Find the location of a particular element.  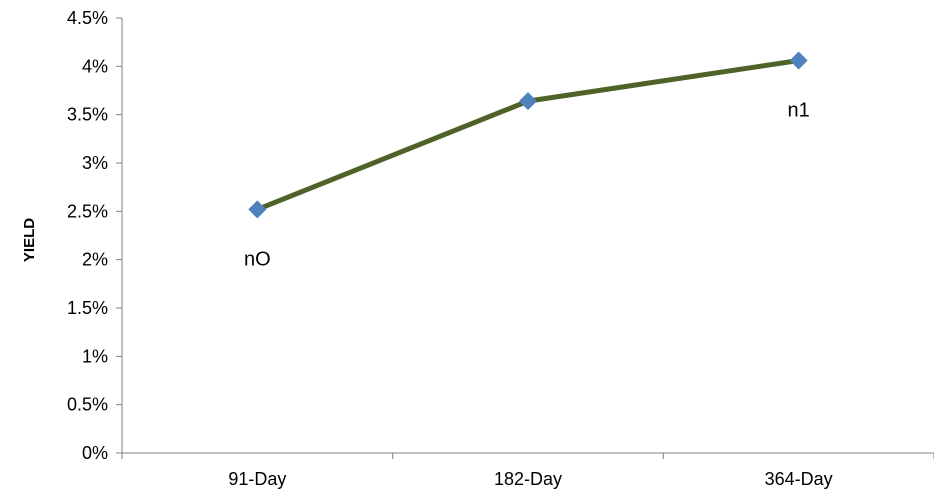

y-tick-label: 4.5% is located at coordinates (87, 18).